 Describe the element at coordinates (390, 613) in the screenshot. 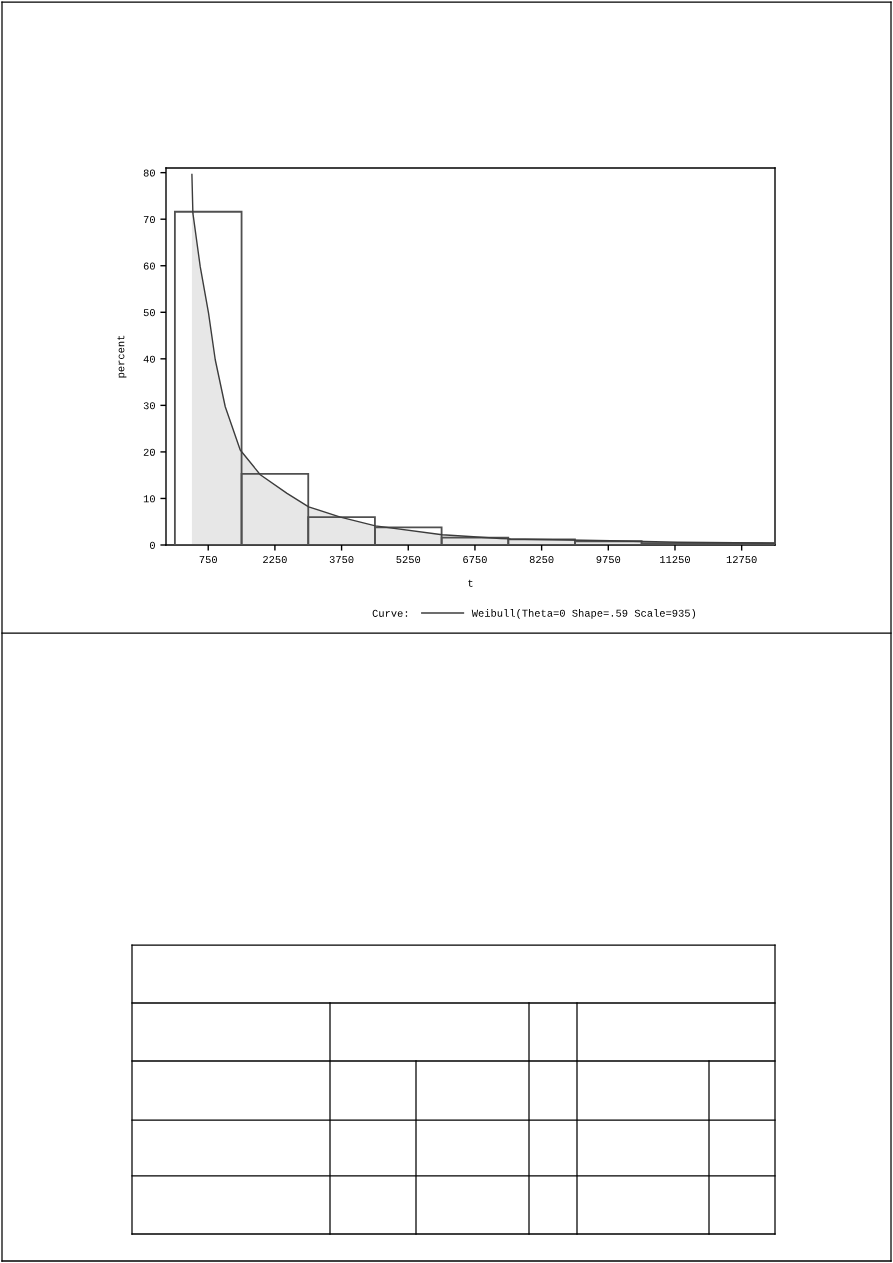

I see `legend-title: Curve:` at that location.